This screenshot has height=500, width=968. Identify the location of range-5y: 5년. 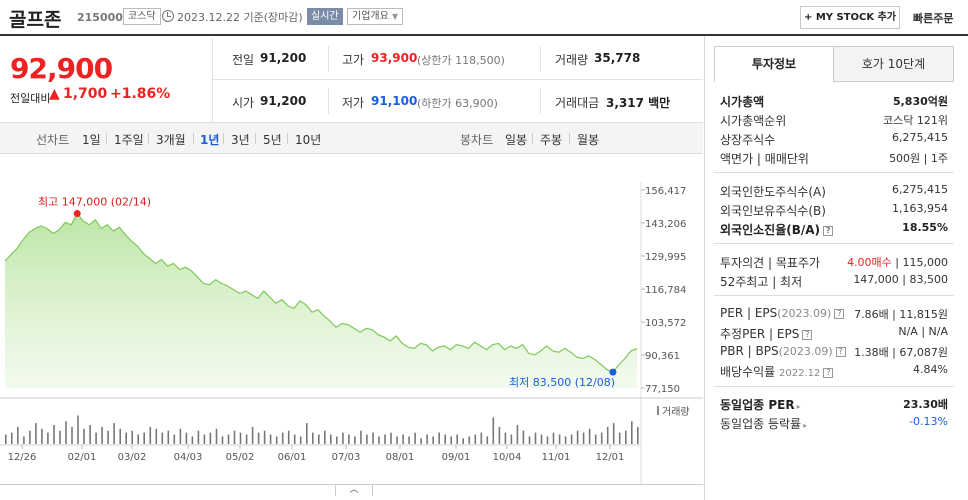
(272, 140).